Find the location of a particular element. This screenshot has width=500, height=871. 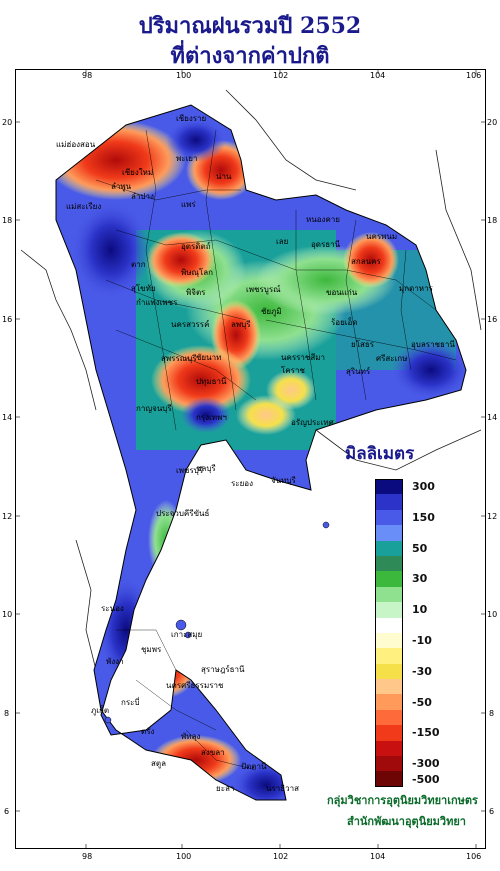

lon-label-bottom: 100 is located at coordinates (184, 856).